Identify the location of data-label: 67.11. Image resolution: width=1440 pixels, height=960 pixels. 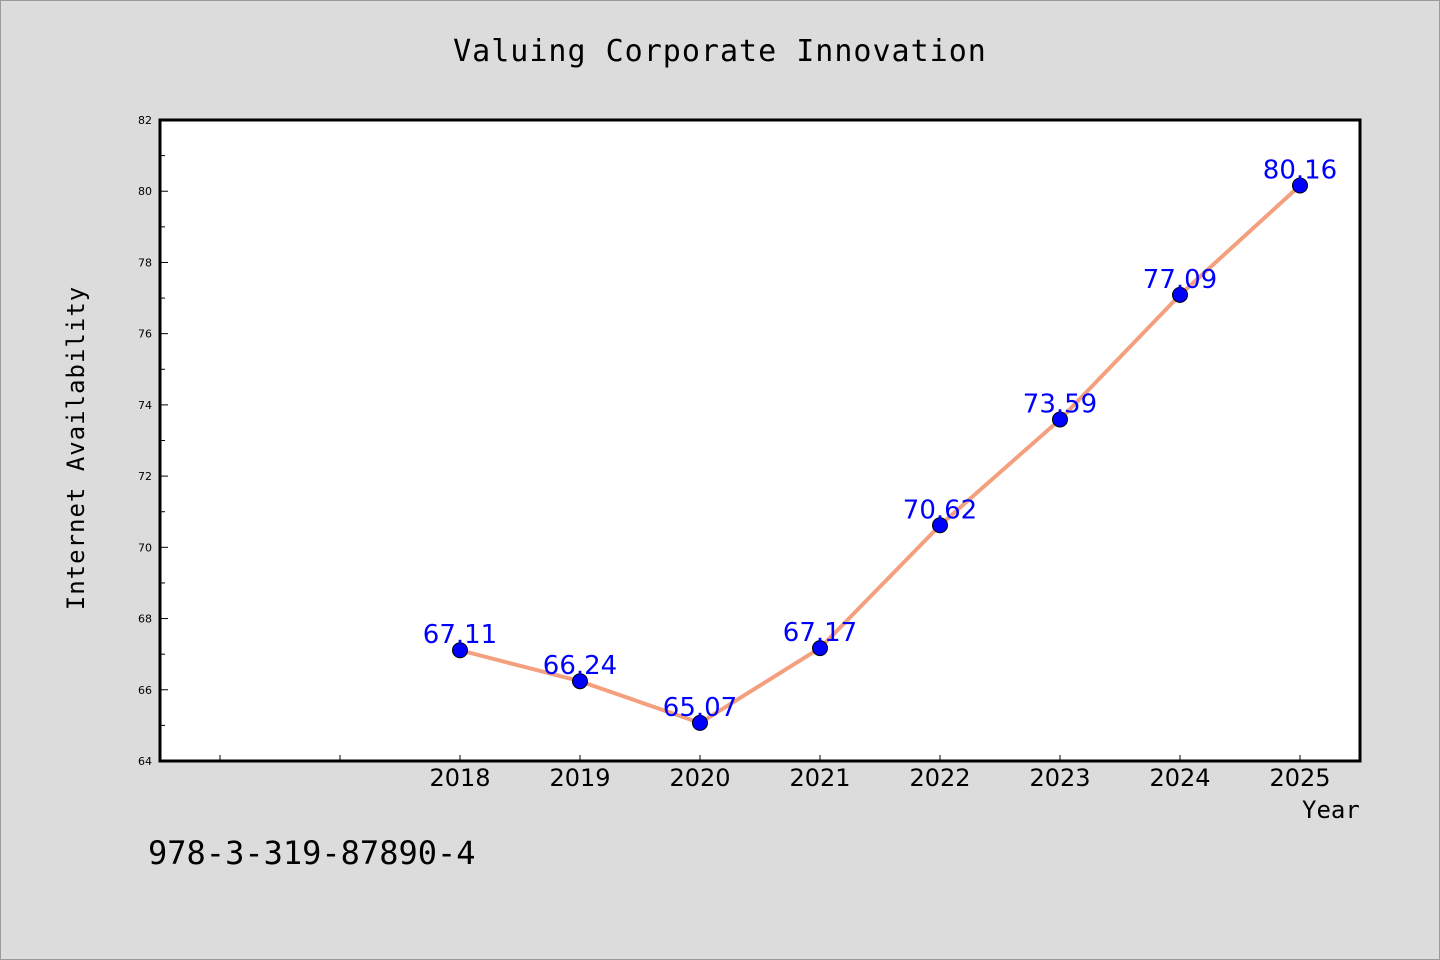
(460, 635).